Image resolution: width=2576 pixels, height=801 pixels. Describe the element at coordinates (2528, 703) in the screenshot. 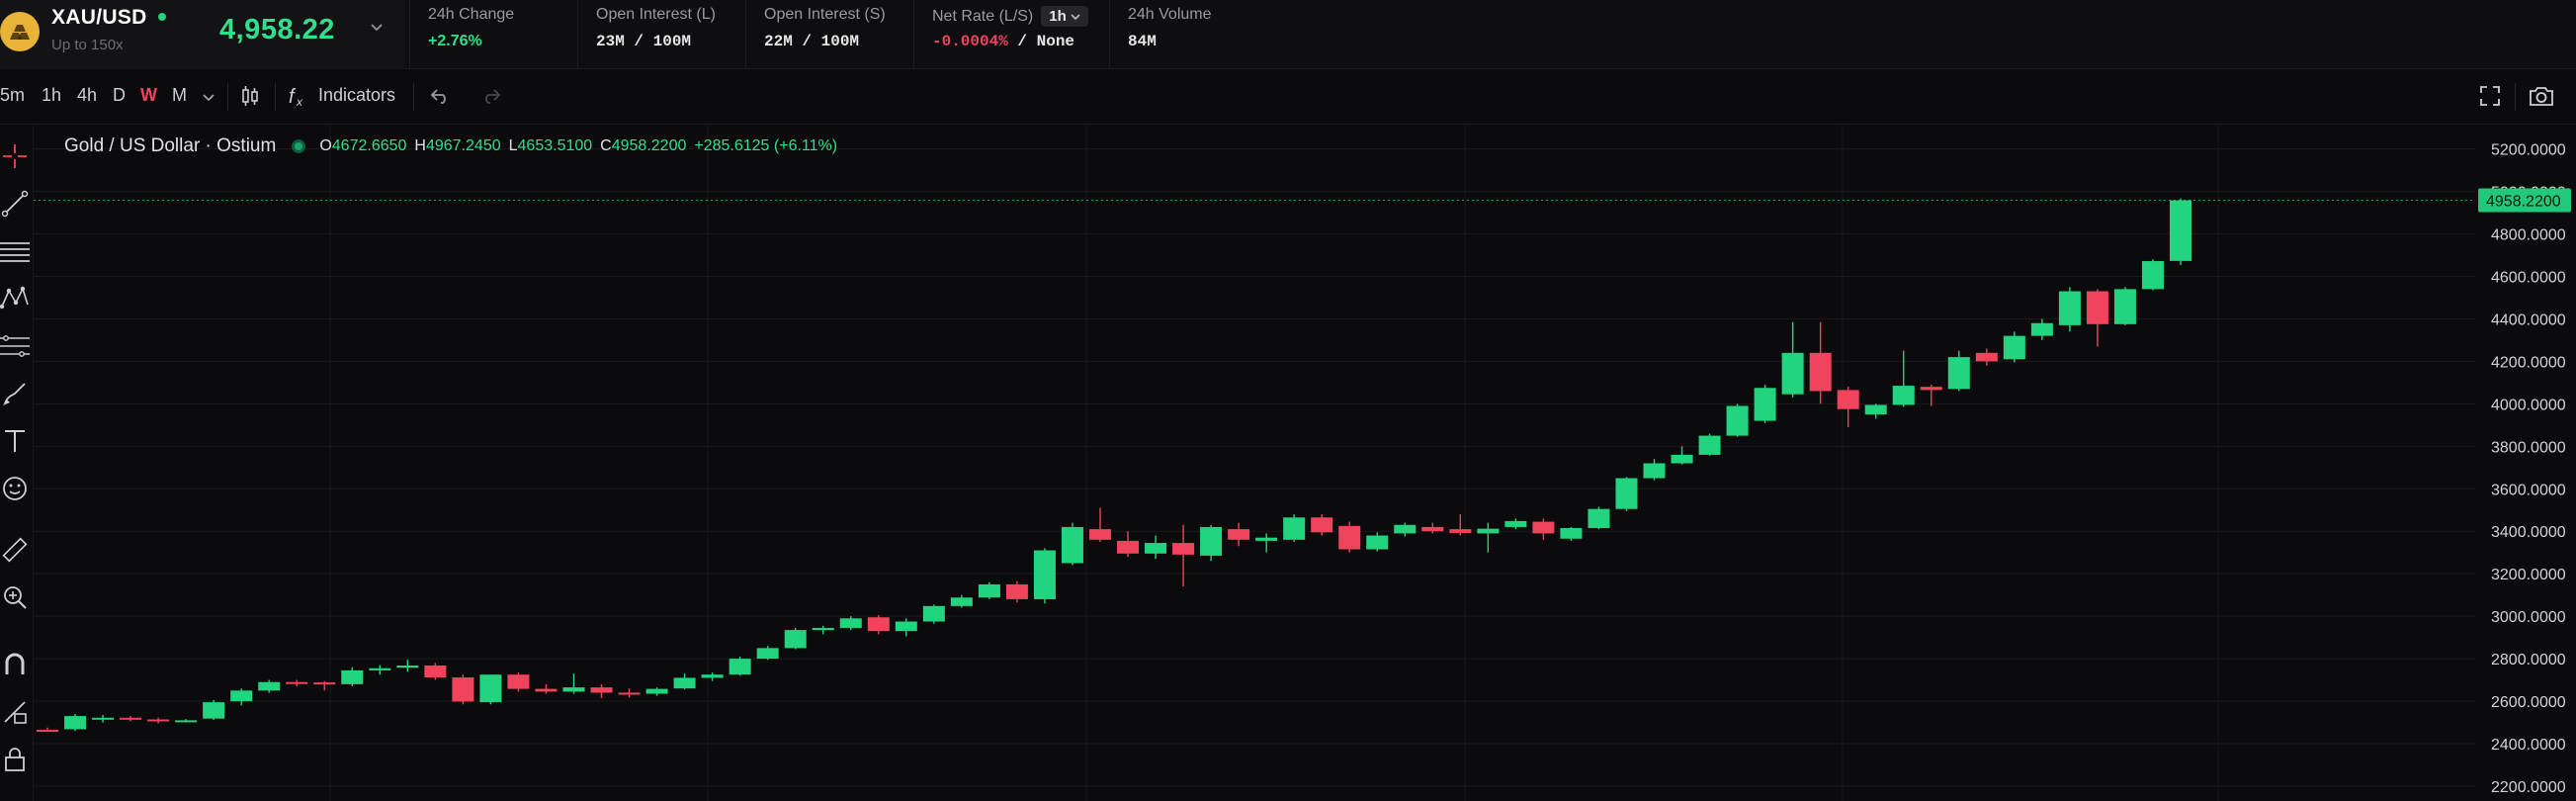

I see `y-tick-label: 2600.0000` at that location.